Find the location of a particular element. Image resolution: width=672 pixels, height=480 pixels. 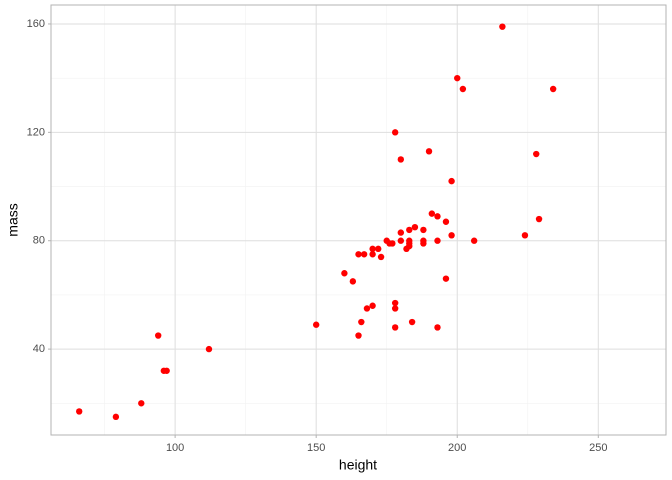

y-tick-label: 120 is located at coordinates (36, 132).